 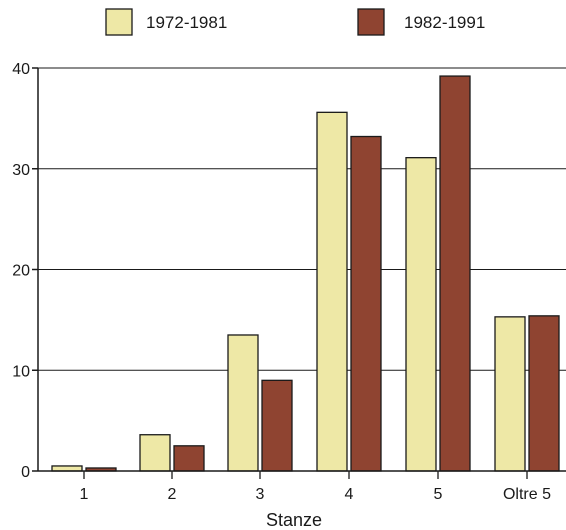 What do you see at coordinates (260, 494) in the screenshot?
I see `x-tick-label: 3` at bounding box center [260, 494].